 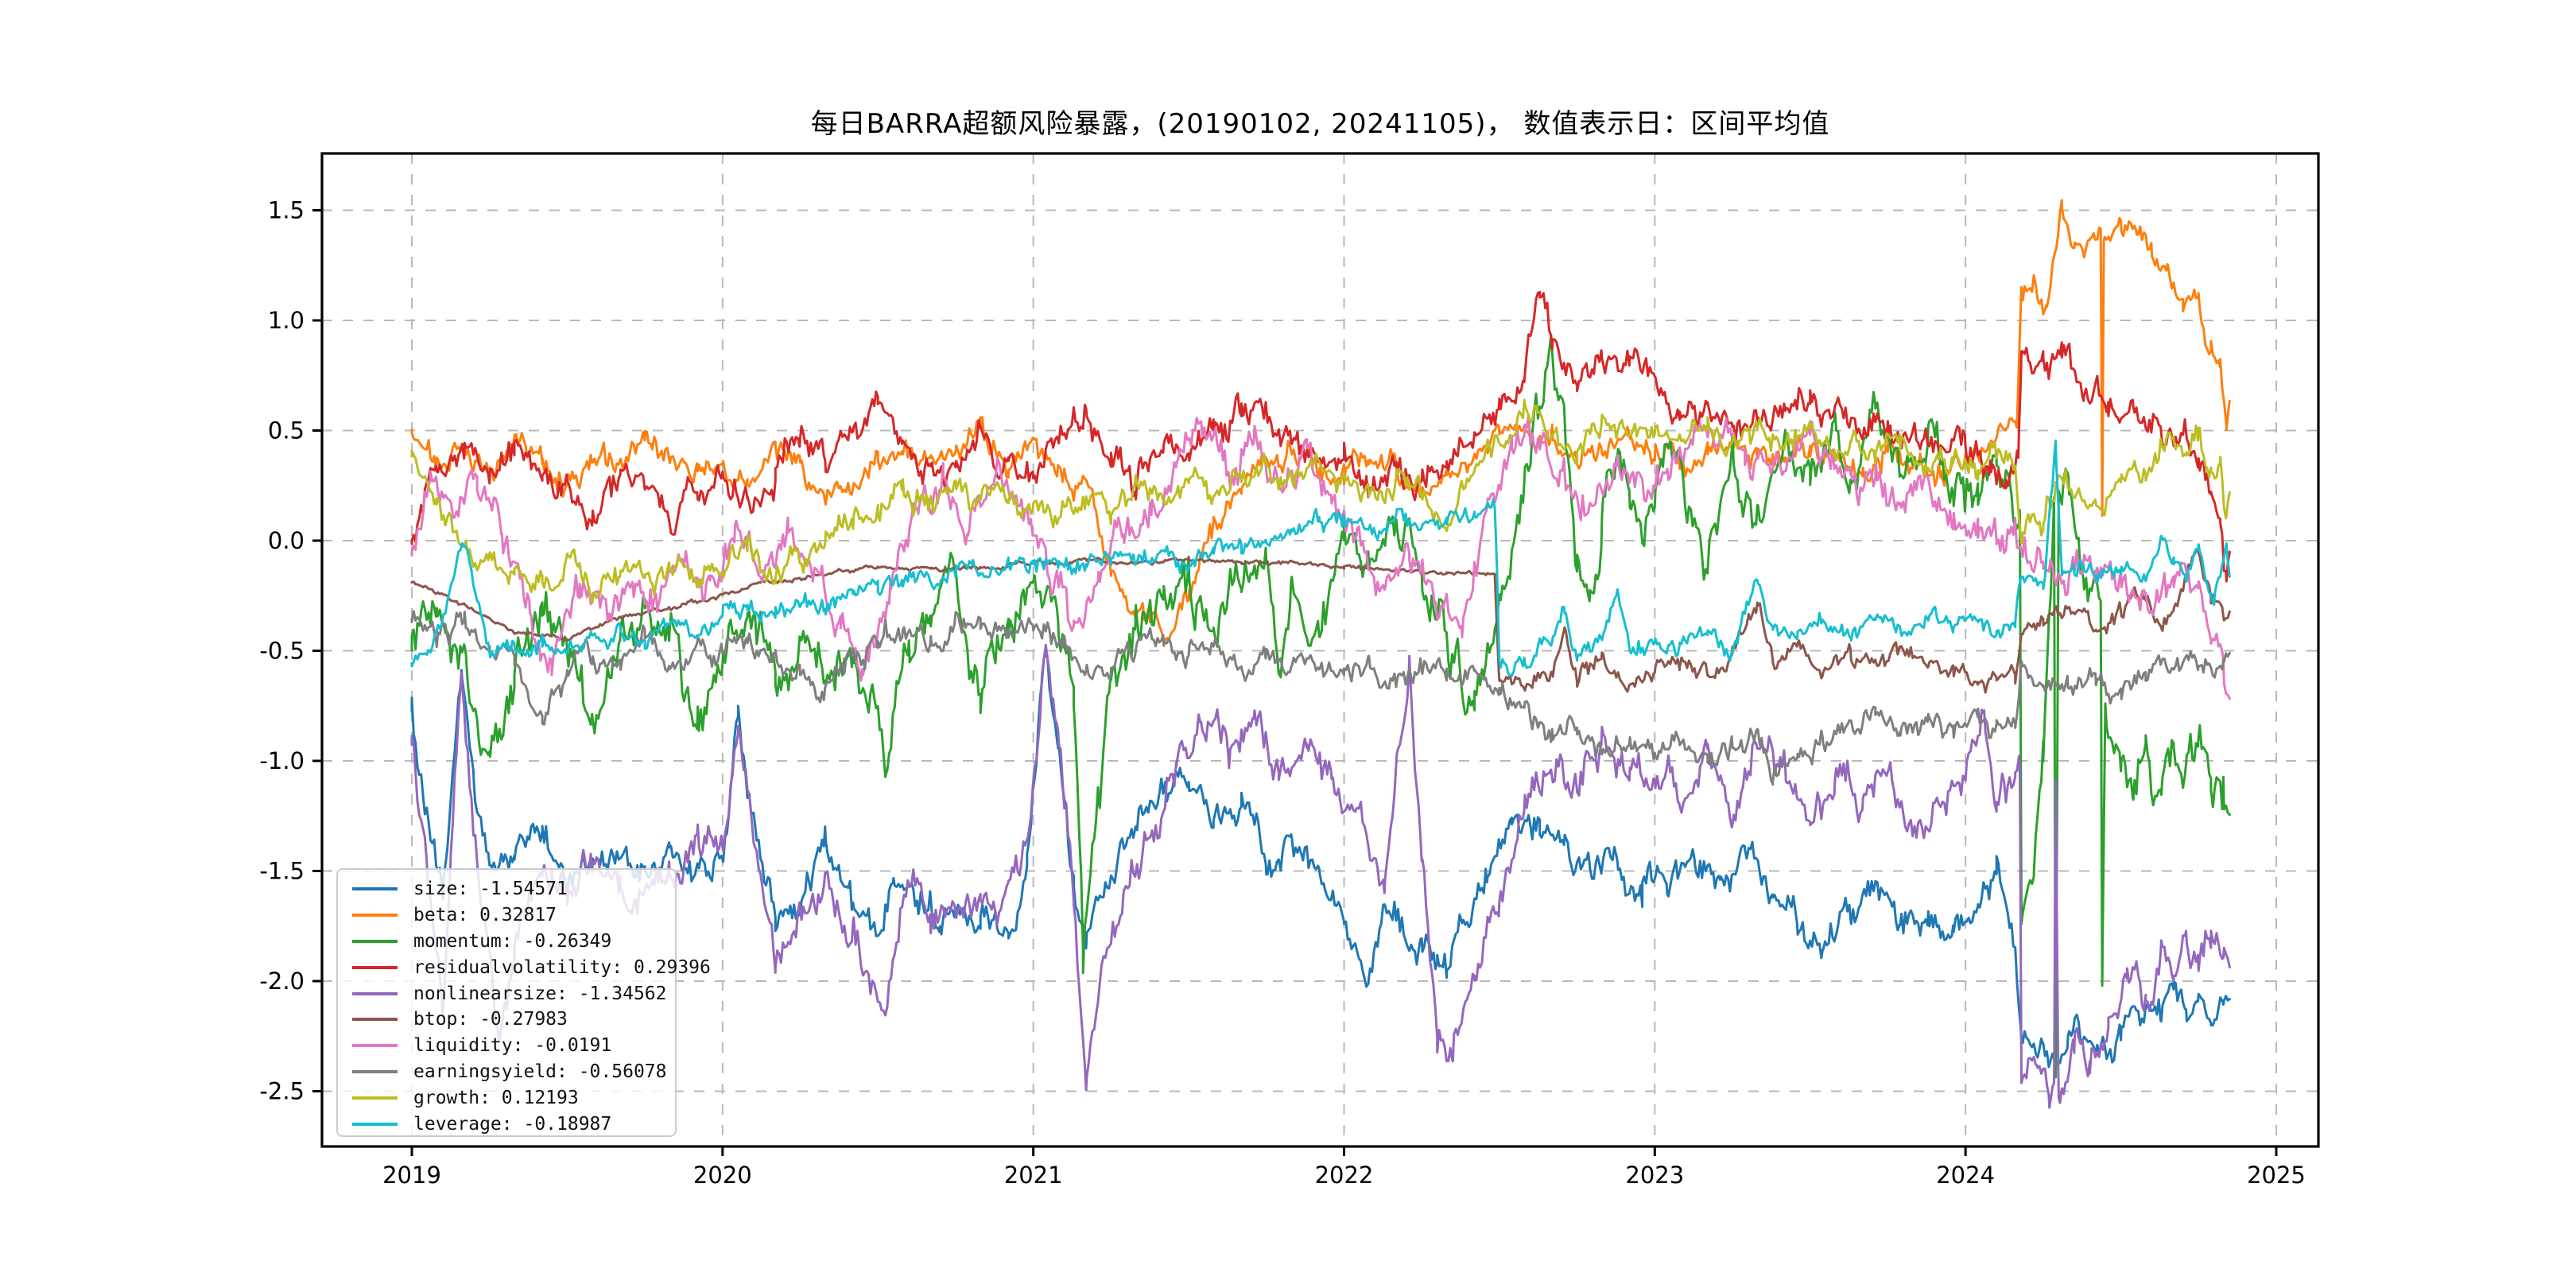 I want to click on legend-item-leverage: leverage: -0.18987, so click(x=513, y=1124).